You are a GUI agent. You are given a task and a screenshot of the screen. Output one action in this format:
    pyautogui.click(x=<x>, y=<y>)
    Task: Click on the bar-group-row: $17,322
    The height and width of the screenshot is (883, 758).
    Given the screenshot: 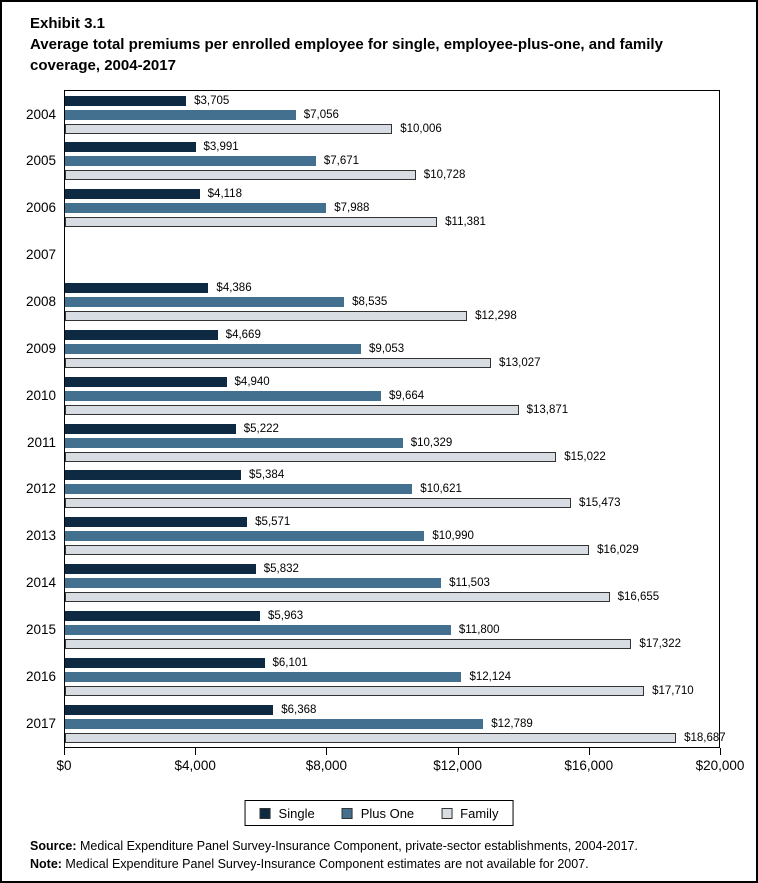 What is the action you would take?
    pyautogui.click(x=392, y=643)
    